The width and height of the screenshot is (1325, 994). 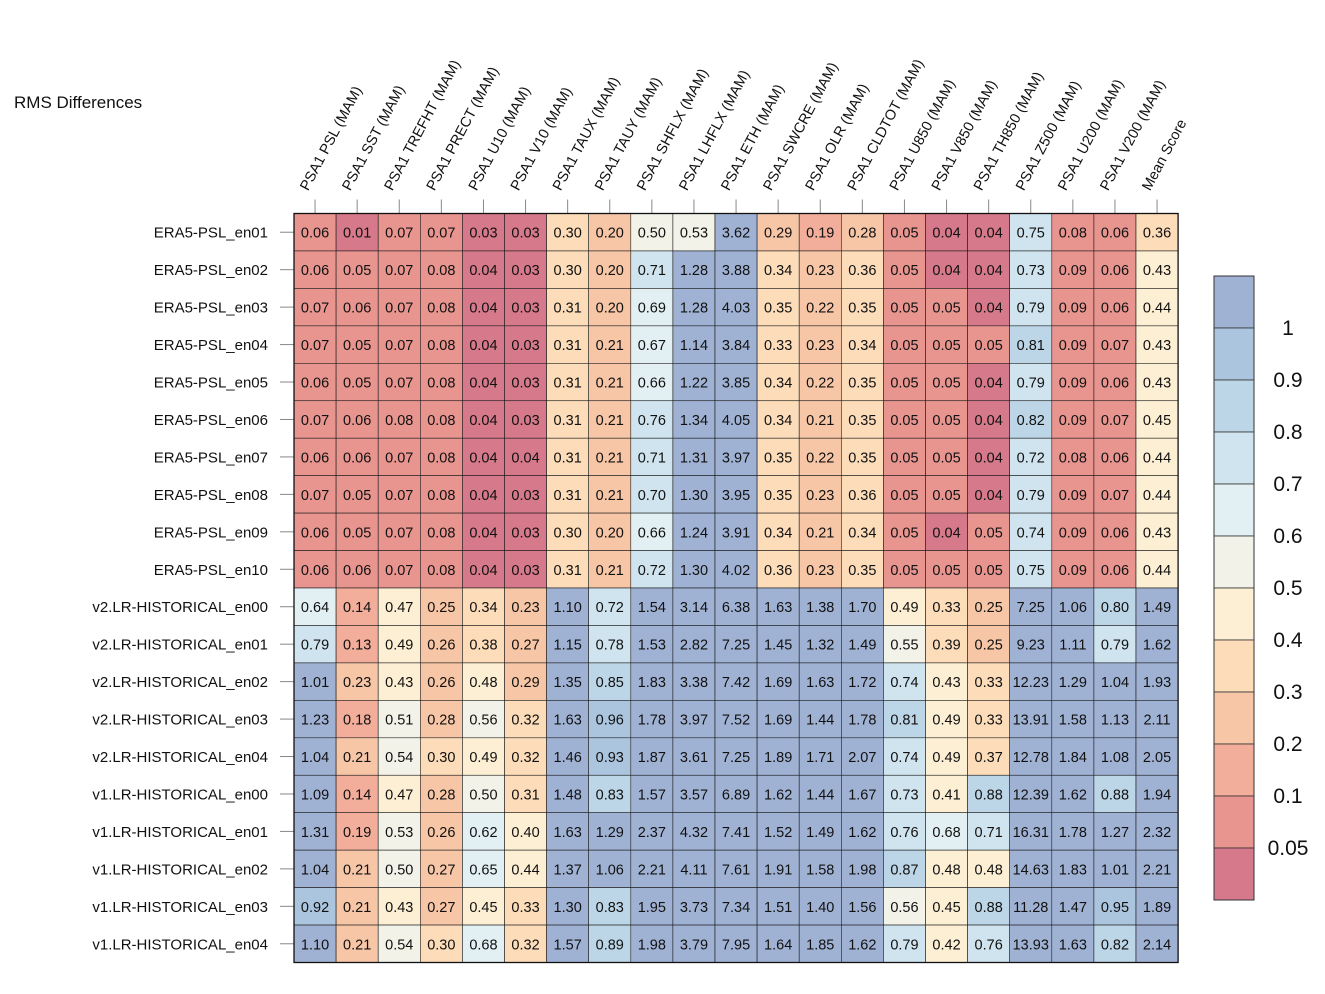 What do you see at coordinates (778, 571) in the screenshot?
I see `cell-value-label: 0.36` at bounding box center [778, 571].